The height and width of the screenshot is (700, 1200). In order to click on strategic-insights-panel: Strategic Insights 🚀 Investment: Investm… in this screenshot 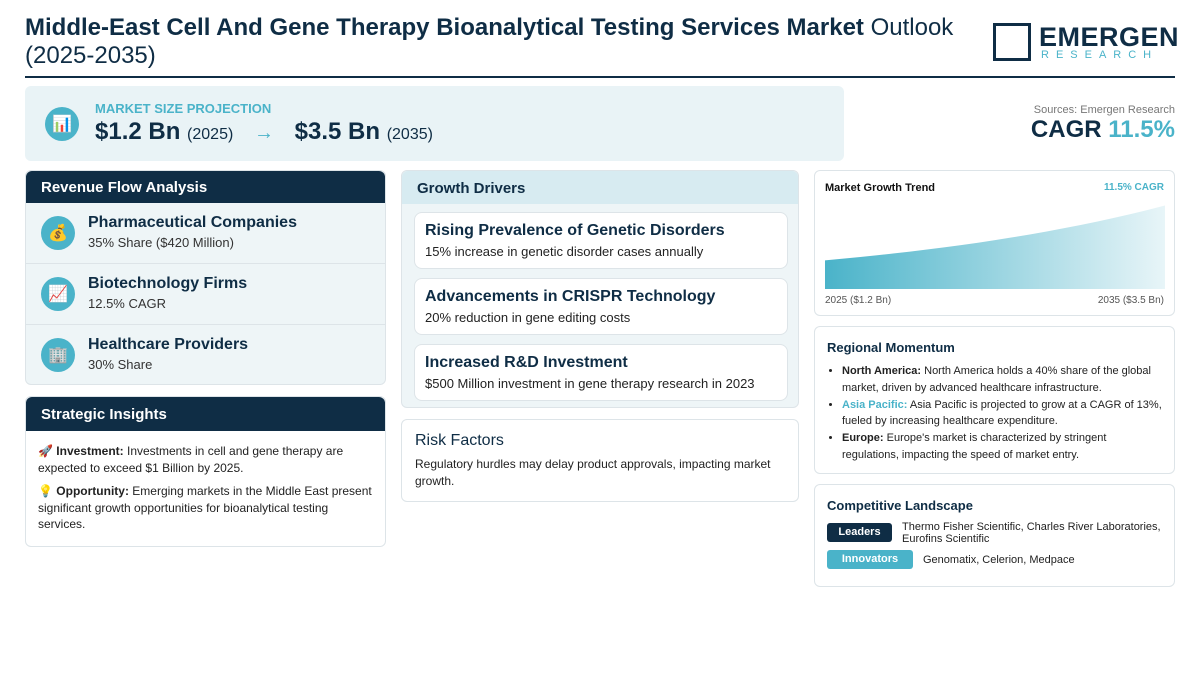, I will do `click(205, 471)`.